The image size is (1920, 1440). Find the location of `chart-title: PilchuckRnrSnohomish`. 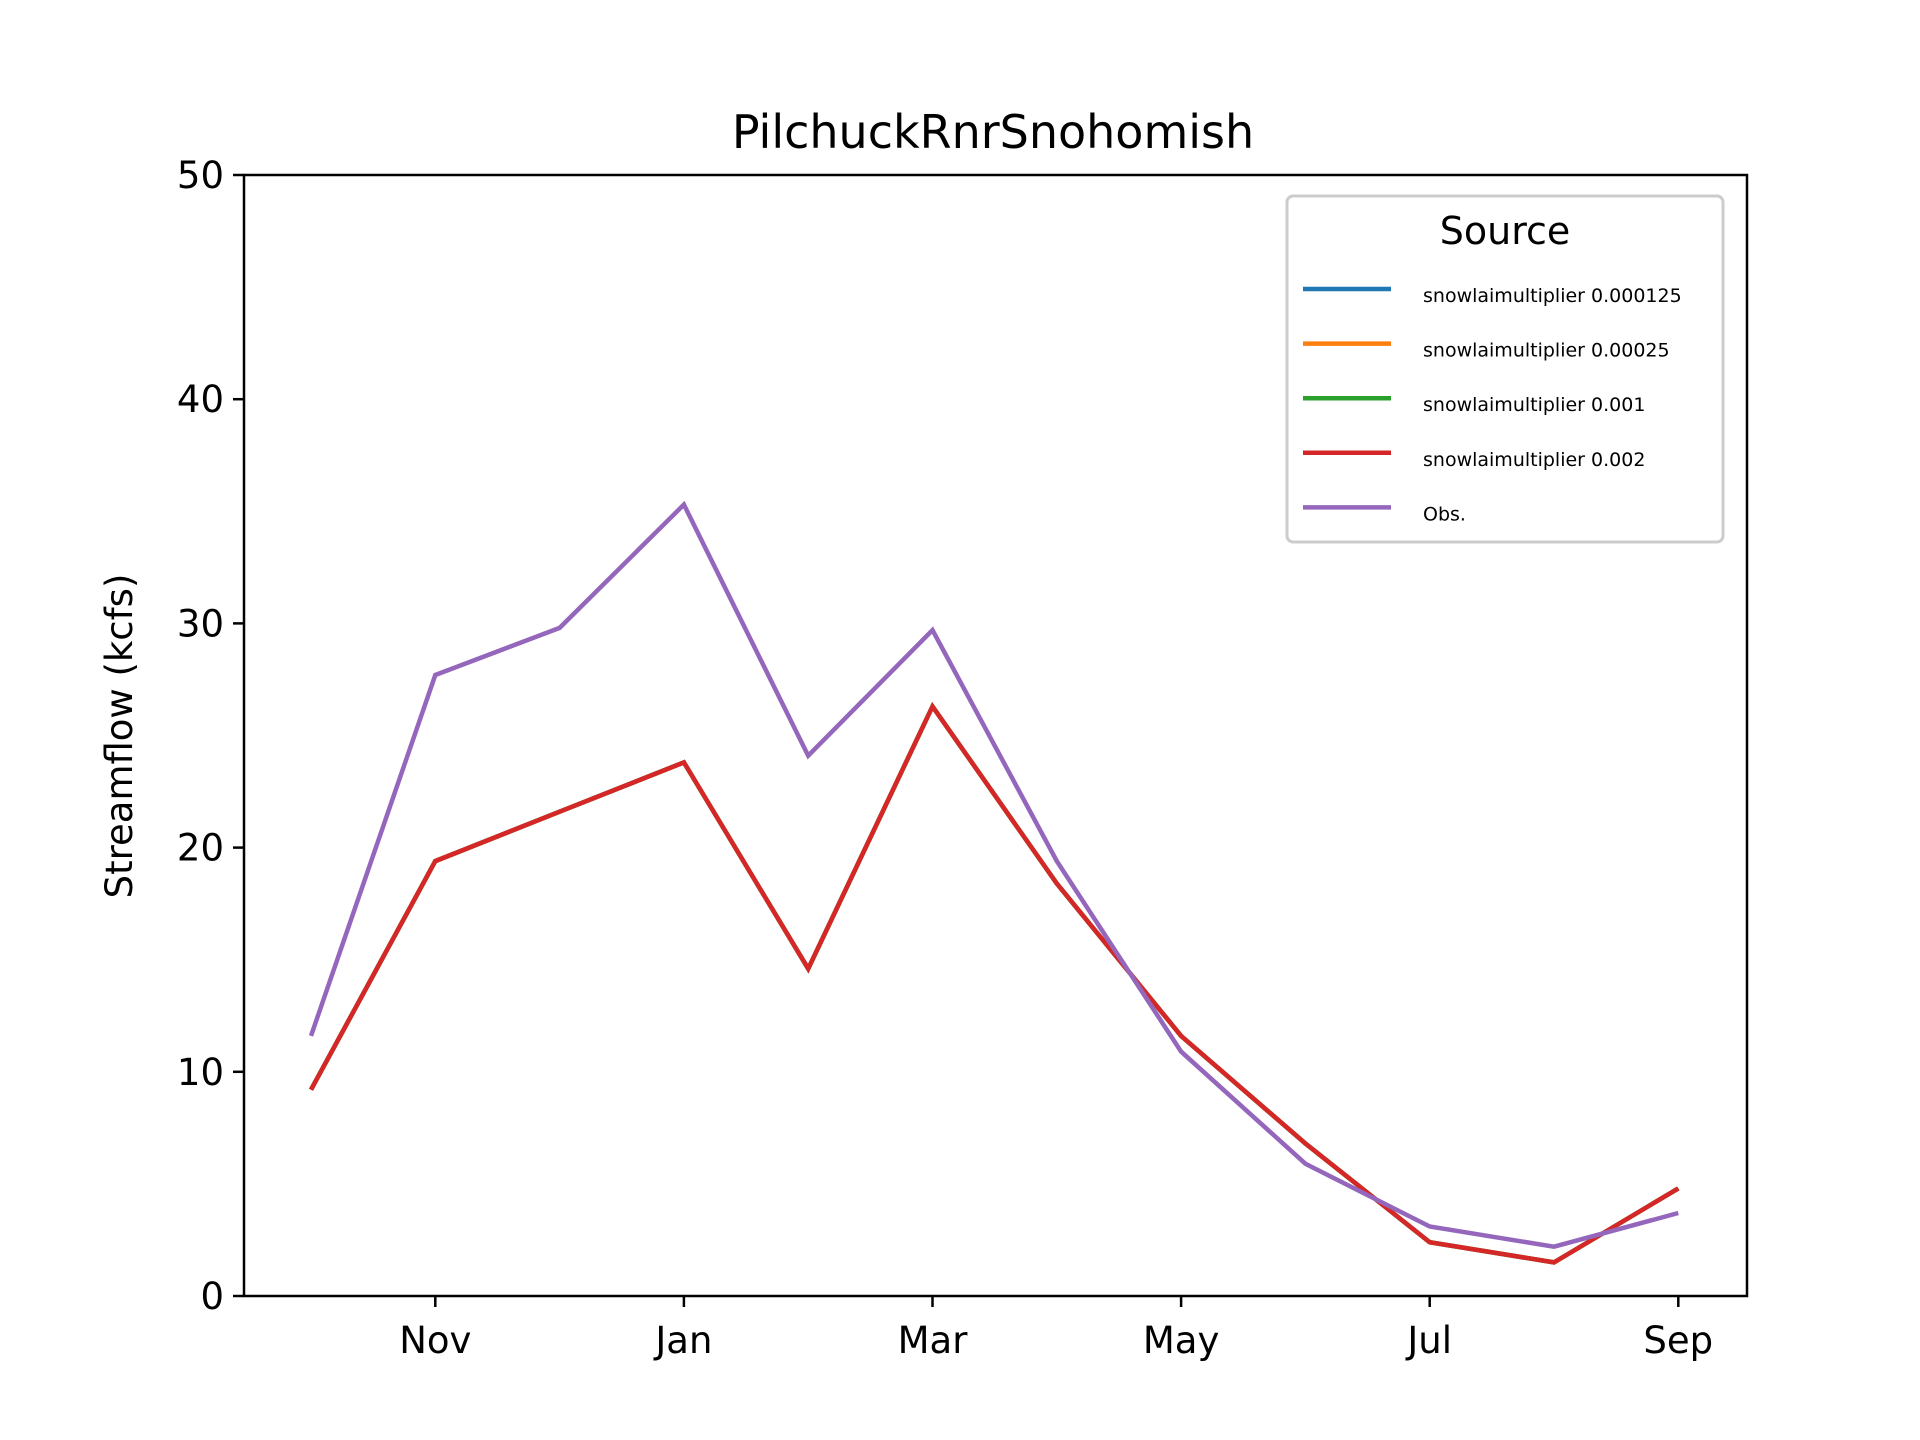

chart-title: PilchuckRnrSnohomish is located at coordinates (993, 132).